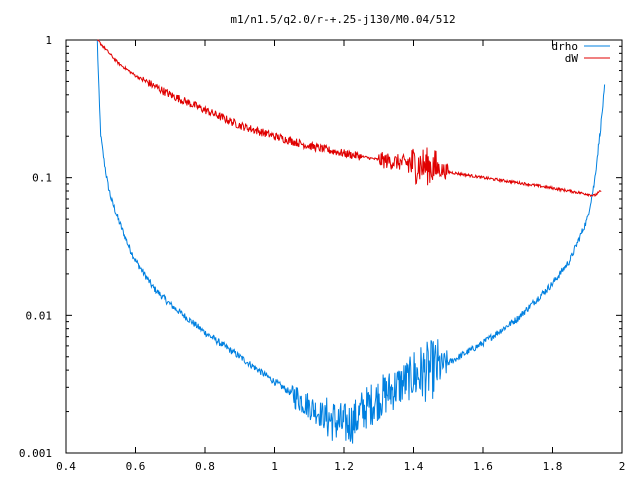 This screenshot has height=480, width=640. Describe the element at coordinates (565, 46) in the screenshot. I see `legend-label-drho: drho` at that location.